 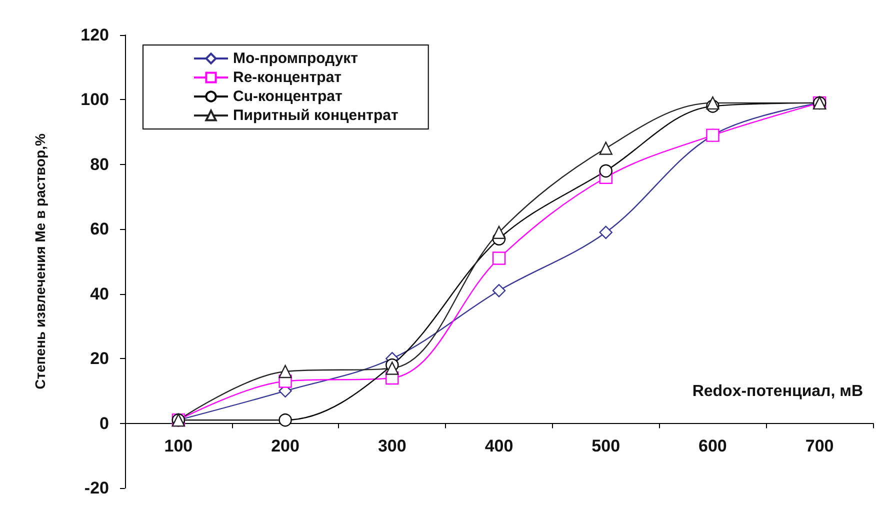 I want to click on legend-label: Mo-промпродукт, so click(x=295, y=58).